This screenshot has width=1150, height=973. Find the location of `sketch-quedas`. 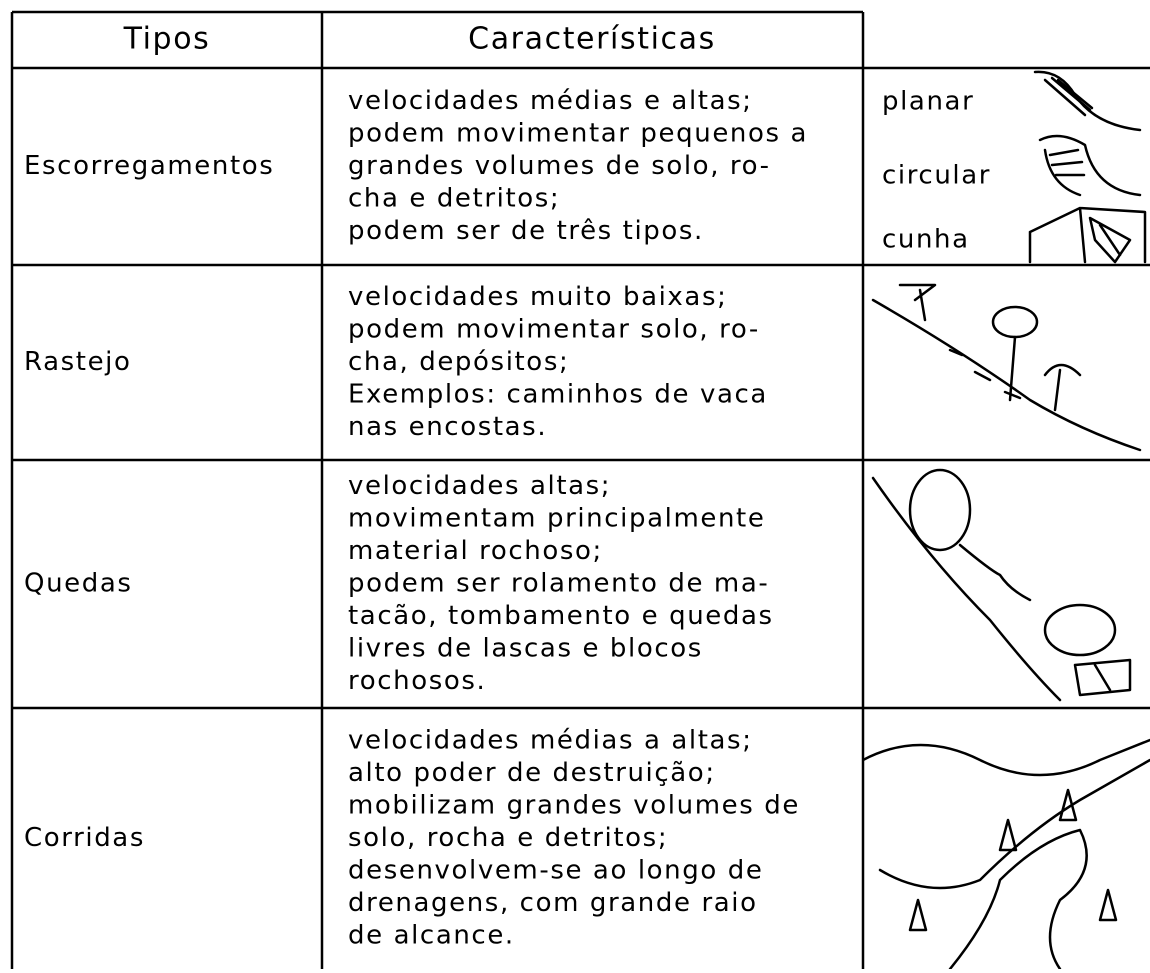

sketch-quedas is located at coordinates (1001, 585).